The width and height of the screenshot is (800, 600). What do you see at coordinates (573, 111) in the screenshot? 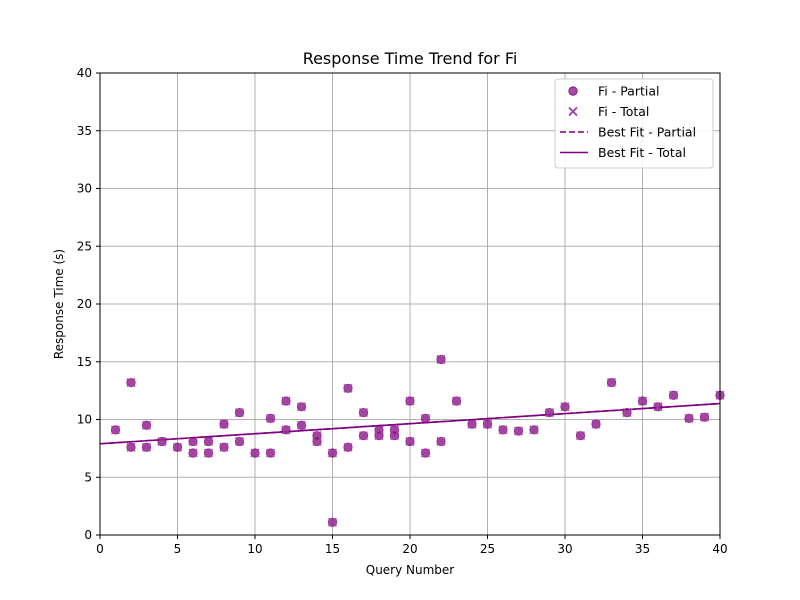
I see `legend-total-marker` at bounding box center [573, 111].